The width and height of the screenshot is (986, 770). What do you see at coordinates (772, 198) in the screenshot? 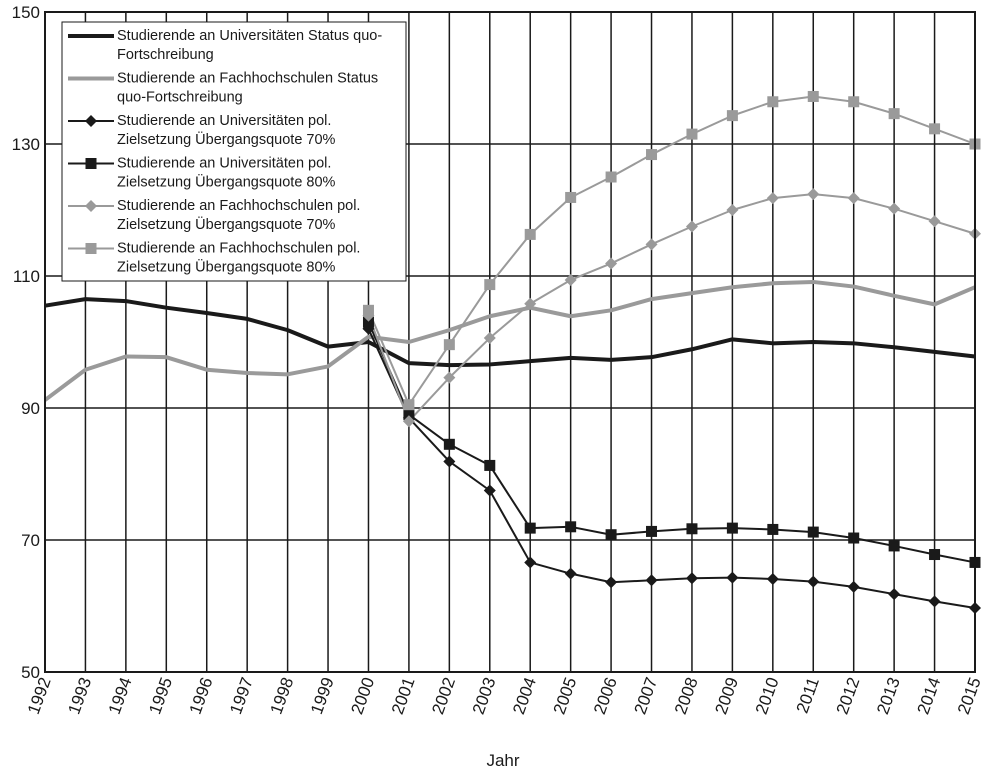
I see `series-5-marker-2010` at bounding box center [772, 198].